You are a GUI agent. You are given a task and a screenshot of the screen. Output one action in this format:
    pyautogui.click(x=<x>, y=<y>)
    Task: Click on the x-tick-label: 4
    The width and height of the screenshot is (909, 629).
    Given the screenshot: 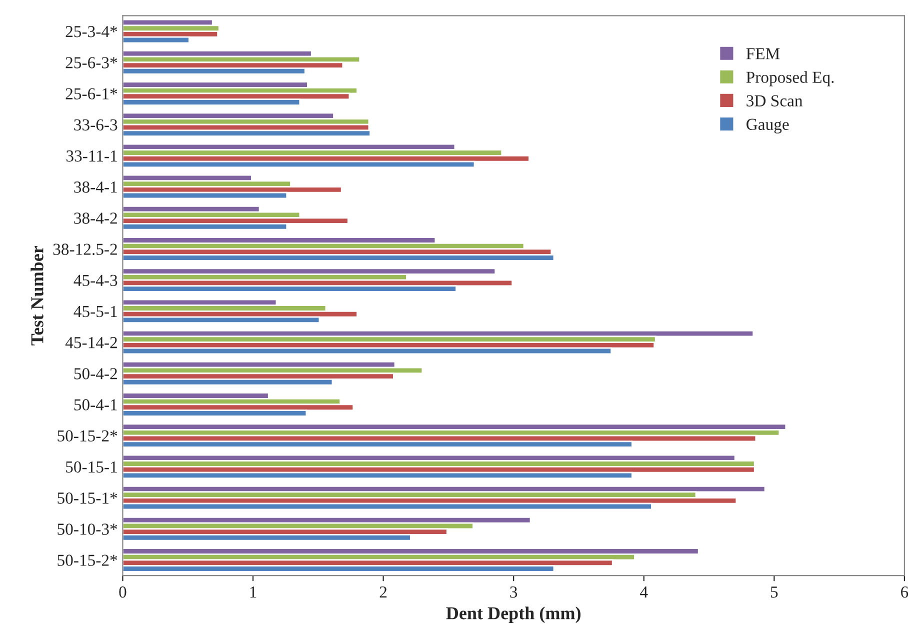 What is the action you would take?
    pyautogui.click(x=644, y=592)
    